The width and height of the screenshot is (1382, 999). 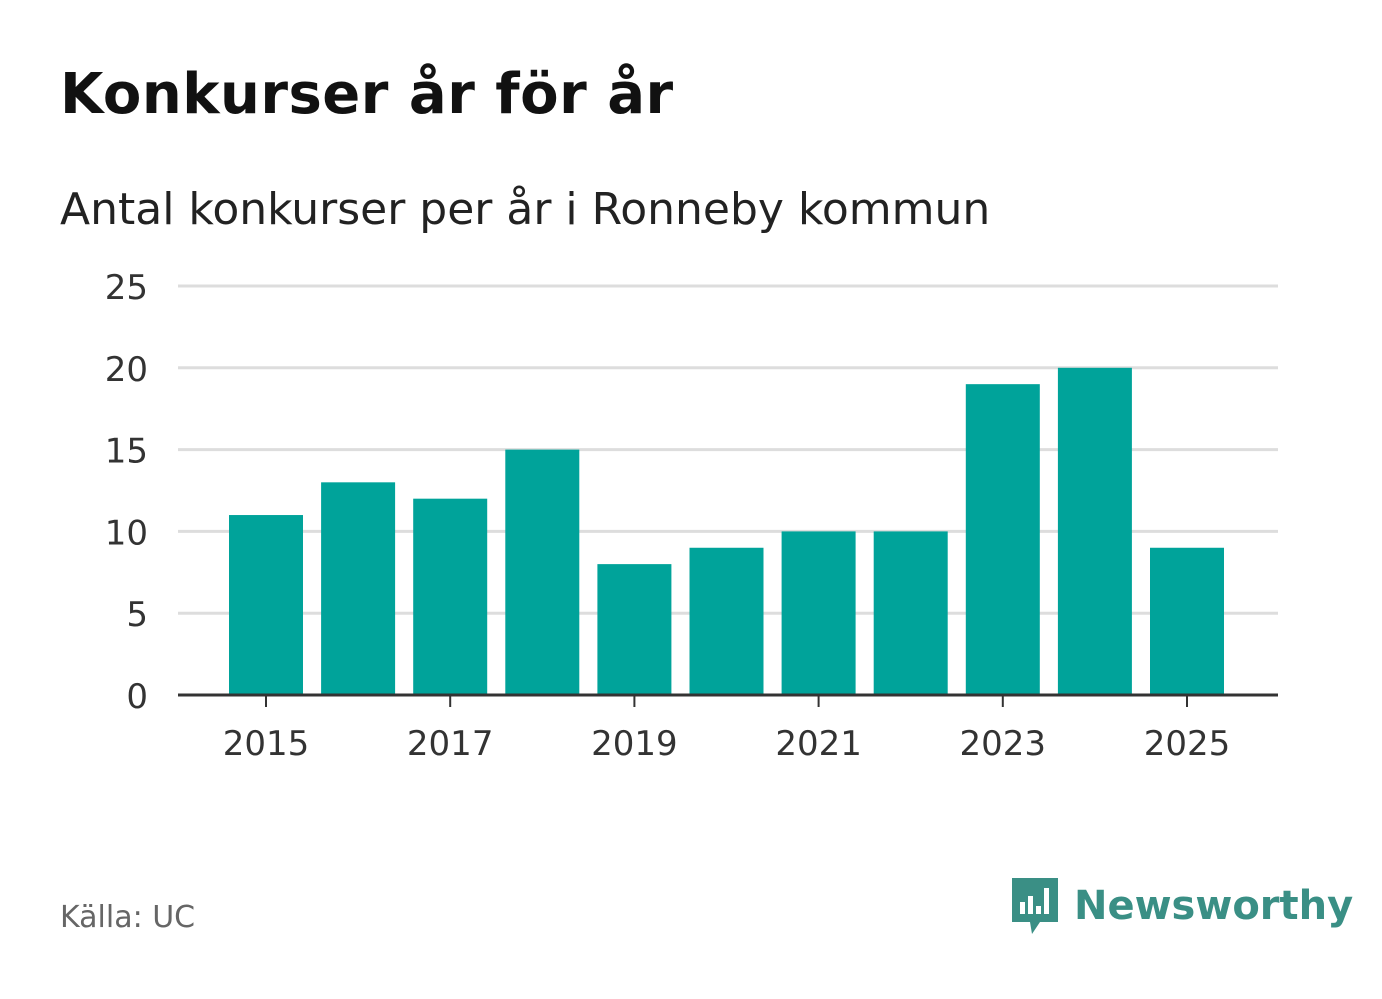 What do you see at coordinates (1035, 906) in the screenshot?
I see `bar-chart-speech-bubble-icon` at bounding box center [1035, 906].